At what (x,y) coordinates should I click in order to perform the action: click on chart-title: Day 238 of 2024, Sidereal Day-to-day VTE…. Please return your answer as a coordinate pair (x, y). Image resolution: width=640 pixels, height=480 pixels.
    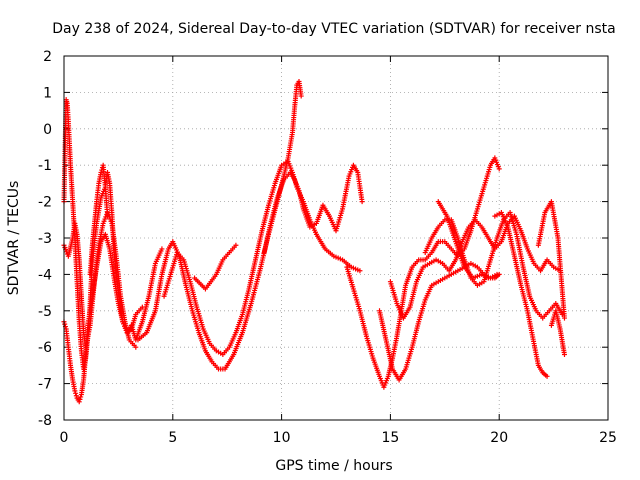
    Looking at the image, I should click on (333, 29).